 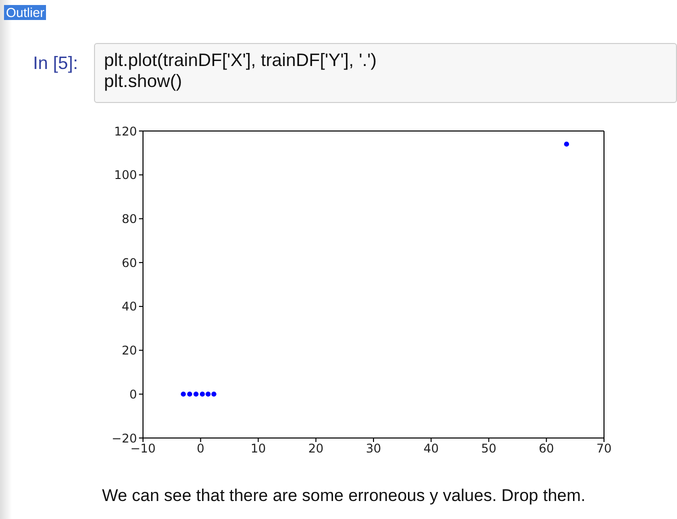 I want to click on x-tick-label: 60, so click(x=546, y=449).